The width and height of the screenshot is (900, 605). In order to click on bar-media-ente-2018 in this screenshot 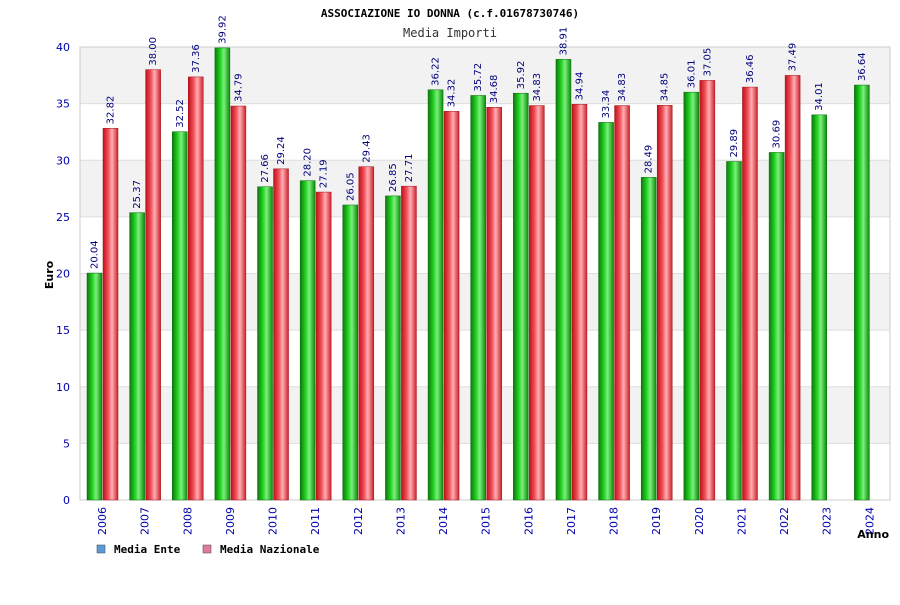, I will do `click(606, 311)`.